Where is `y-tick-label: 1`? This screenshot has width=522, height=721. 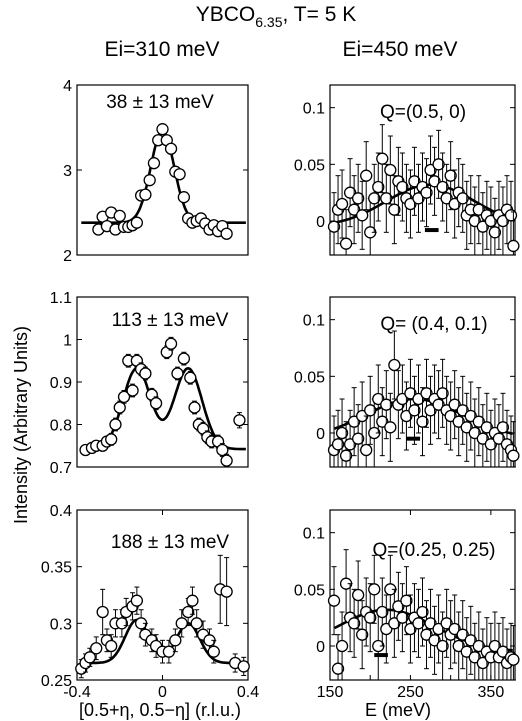
y-tick-label: 1 is located at coordinates (67, 341).